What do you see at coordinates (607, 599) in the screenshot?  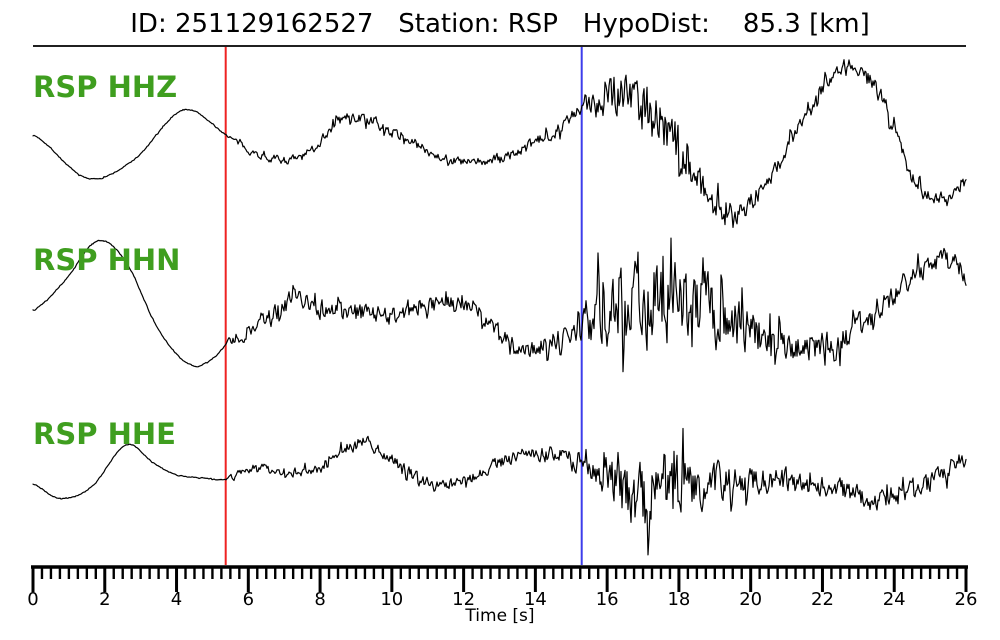 I see `x-tick-label: 16` at bounding box center [607, 599].